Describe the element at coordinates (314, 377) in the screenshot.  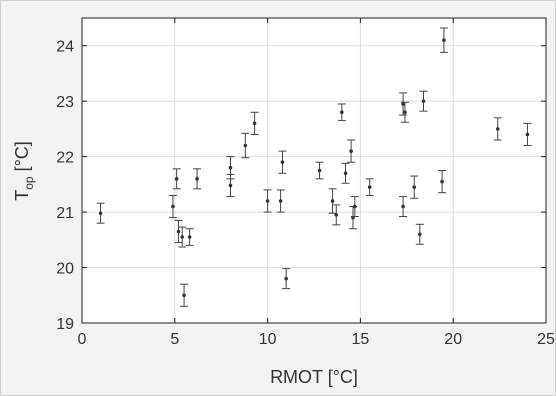
I see `x-axis-title: RMOT [°C]` at that location.